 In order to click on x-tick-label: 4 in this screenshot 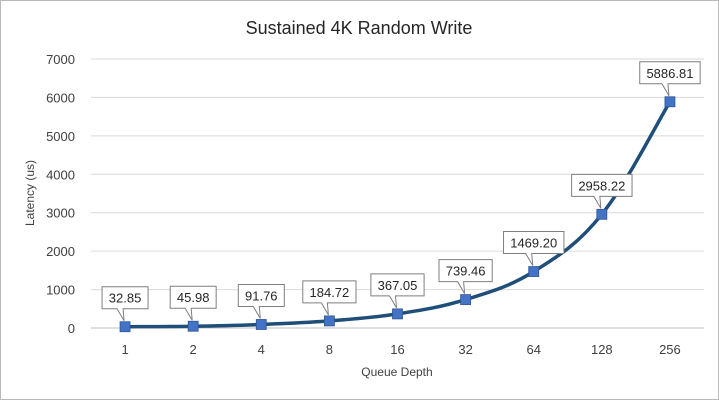, I will do `click(261, 349)`.